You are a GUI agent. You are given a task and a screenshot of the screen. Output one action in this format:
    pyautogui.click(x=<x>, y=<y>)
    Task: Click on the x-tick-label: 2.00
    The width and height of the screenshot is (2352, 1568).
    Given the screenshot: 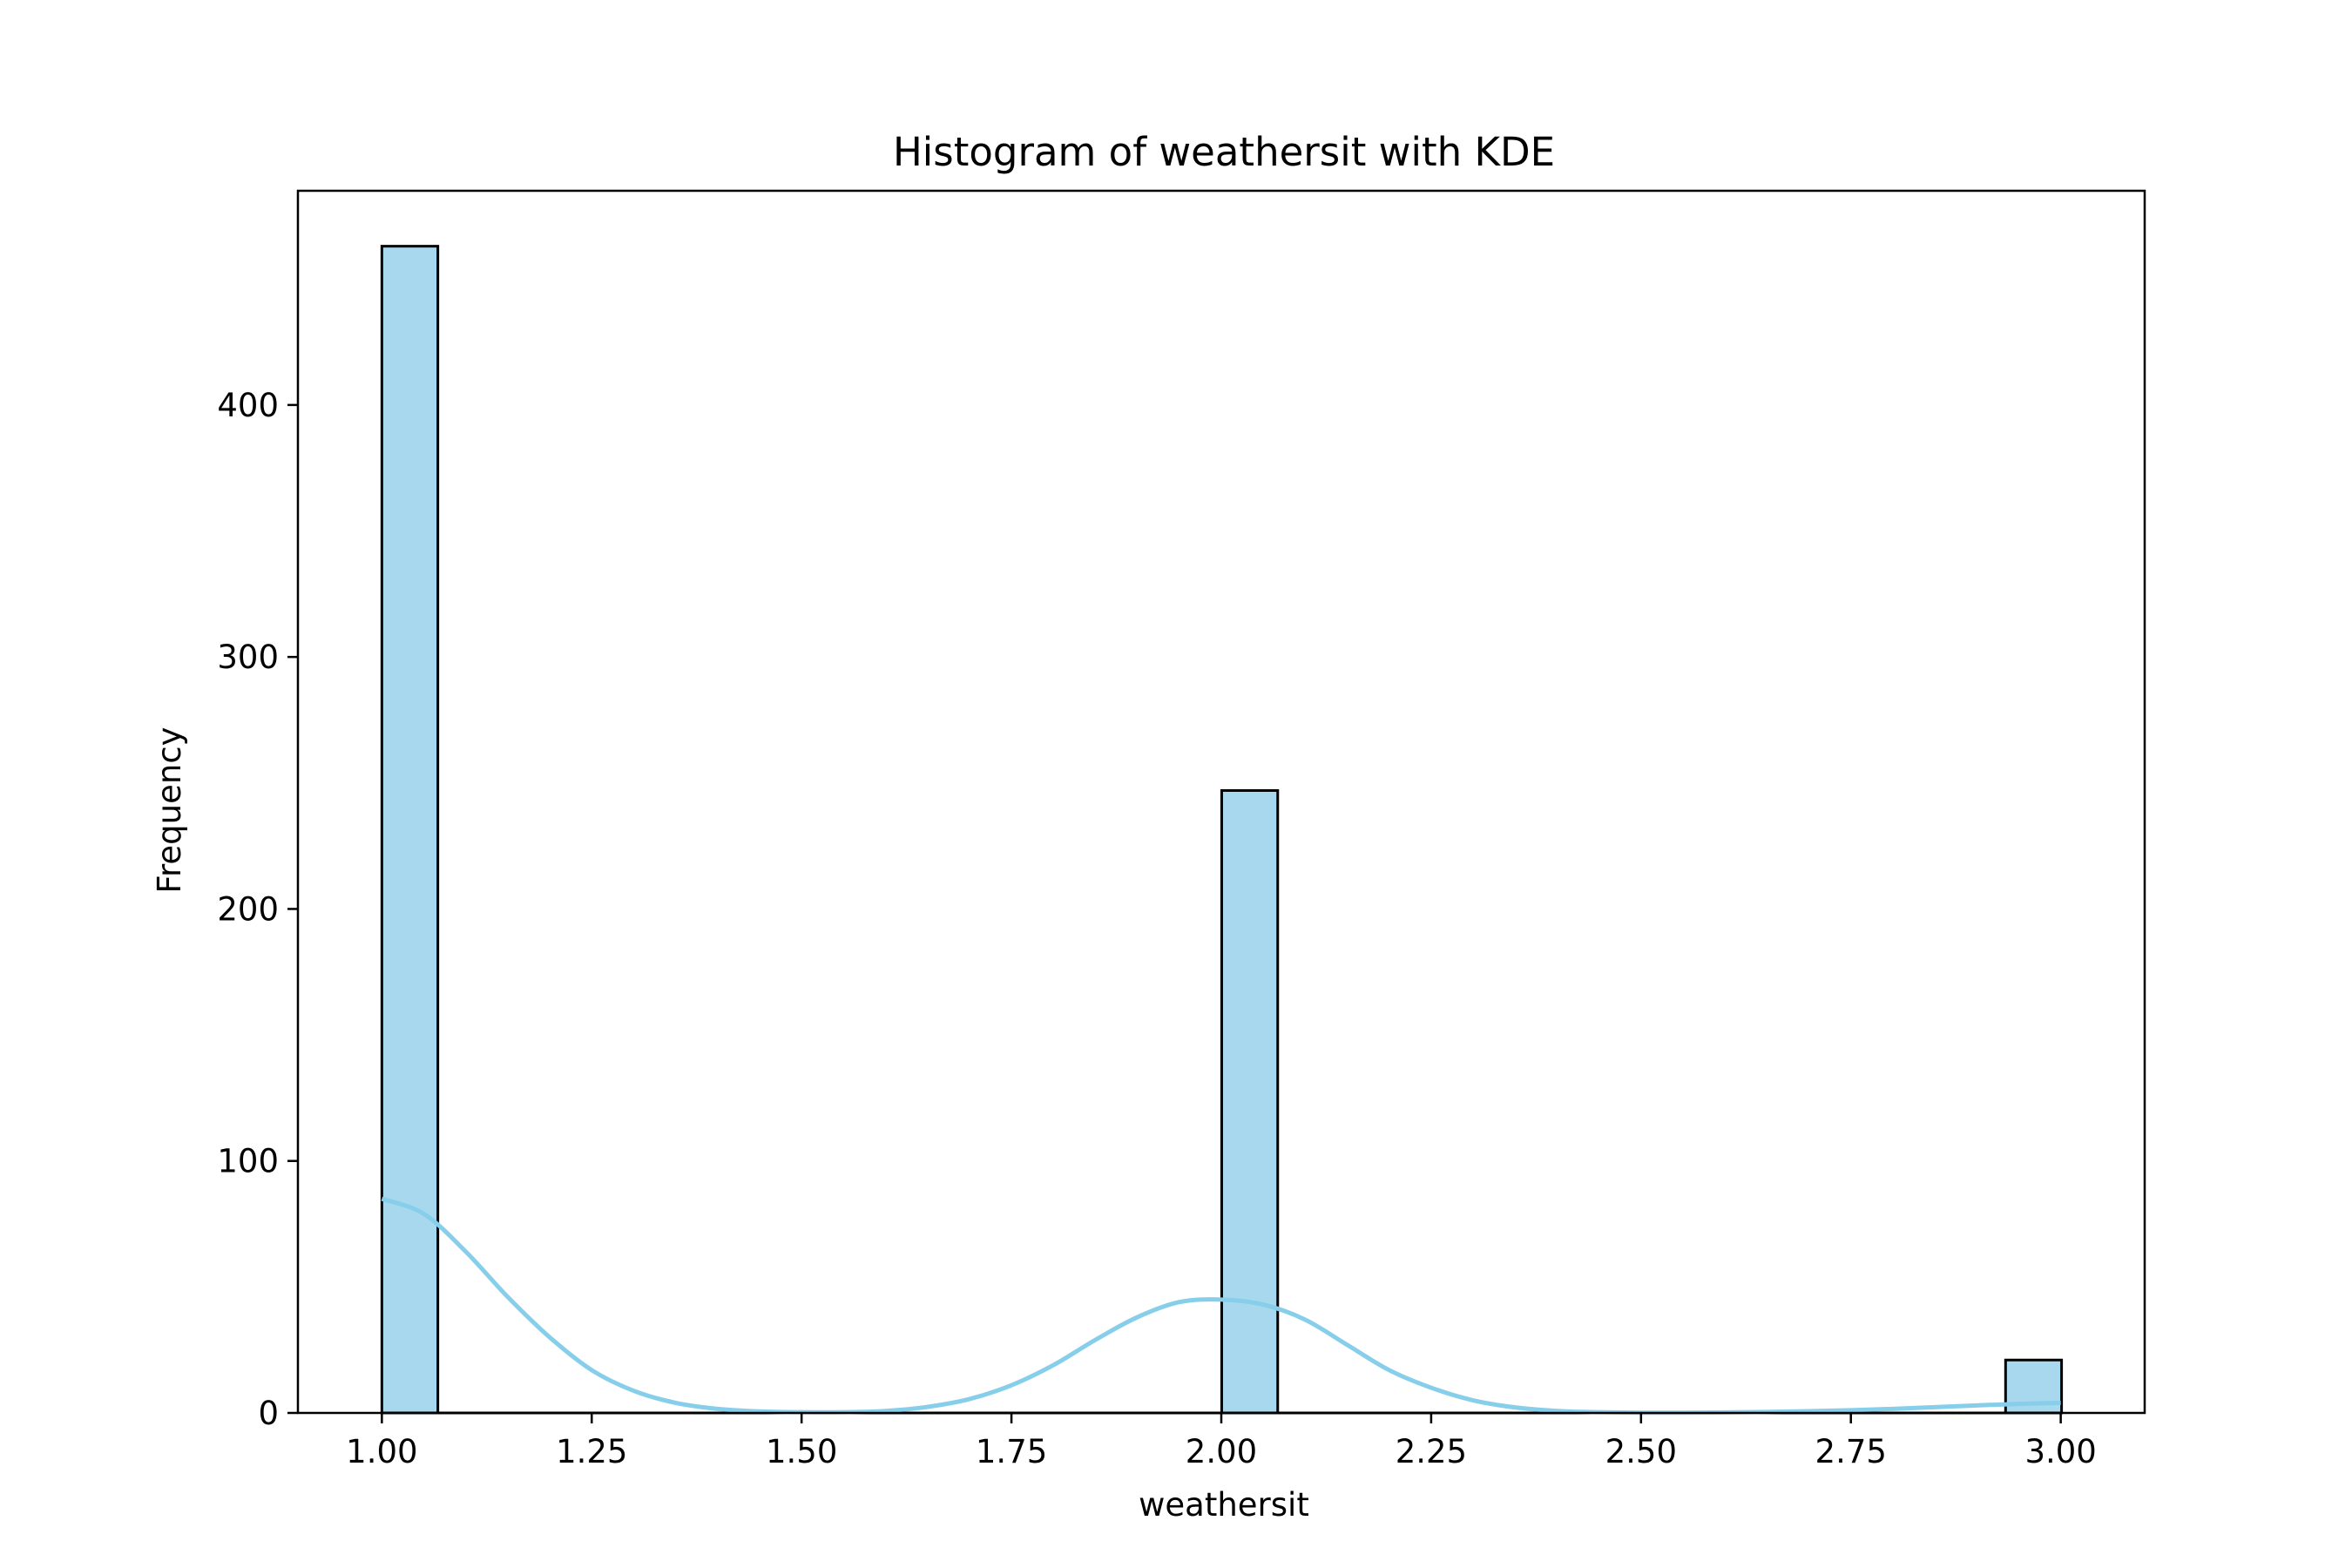 What is the action you would take?
    pyautogui.click(x=1221, y=1451)
    